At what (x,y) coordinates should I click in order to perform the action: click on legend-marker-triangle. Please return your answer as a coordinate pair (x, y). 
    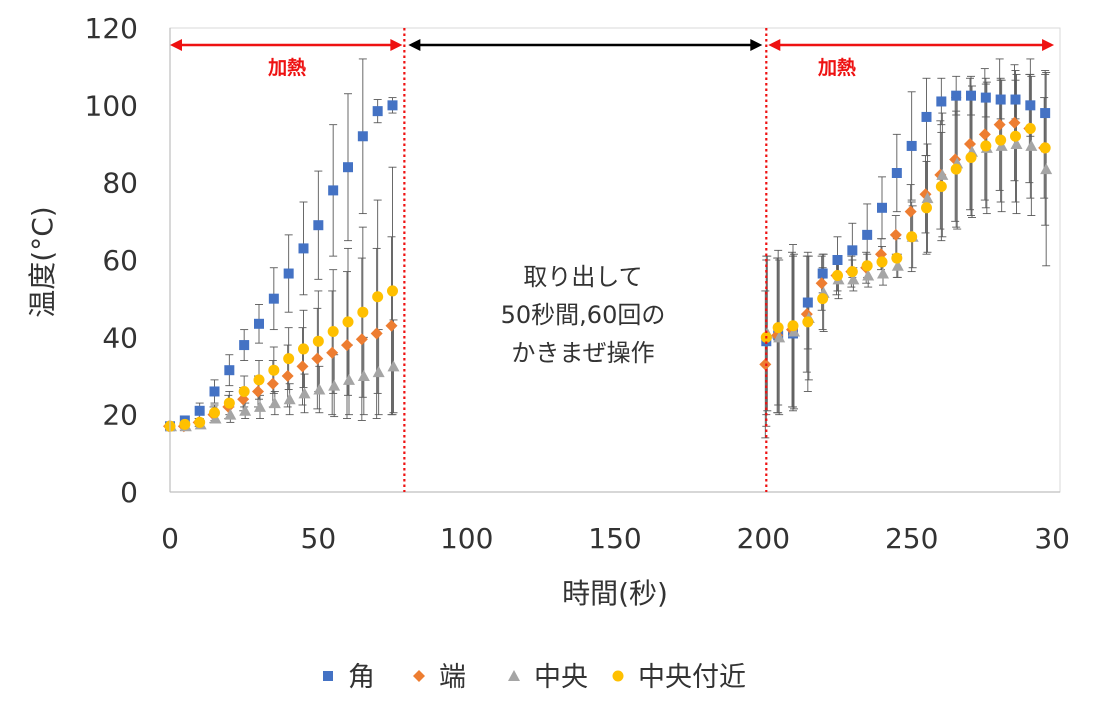
    Looking at the image, I should click on (514, 675).